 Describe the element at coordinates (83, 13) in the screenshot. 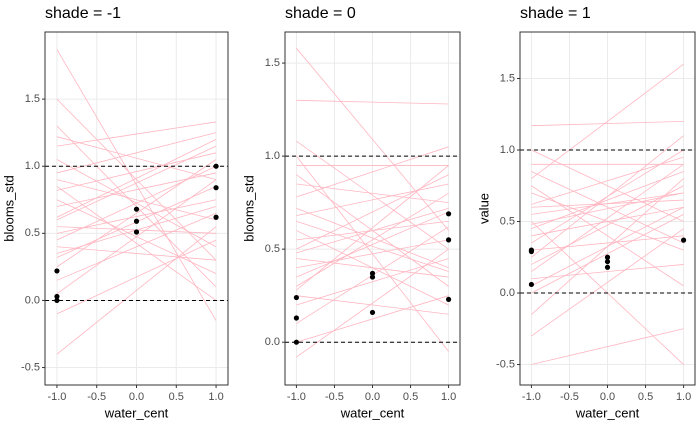

I see `chart-title: shade = -1` at that location.